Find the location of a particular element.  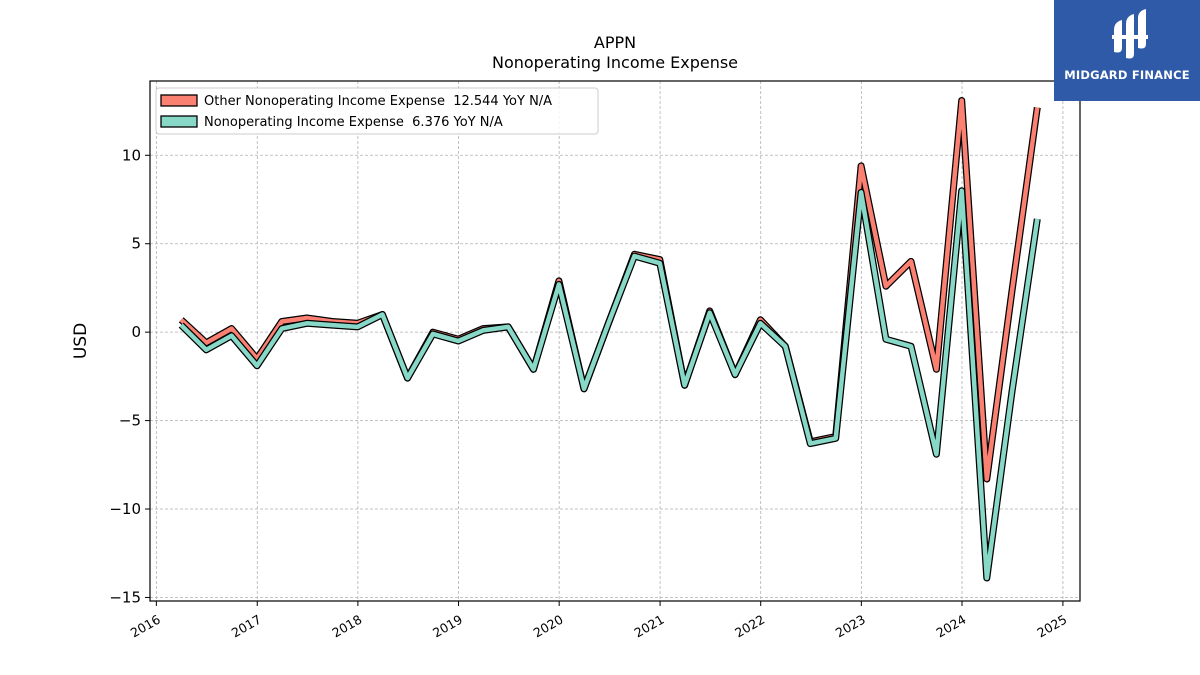

y-tick-label: −5 is located at coordinates (130, 421).